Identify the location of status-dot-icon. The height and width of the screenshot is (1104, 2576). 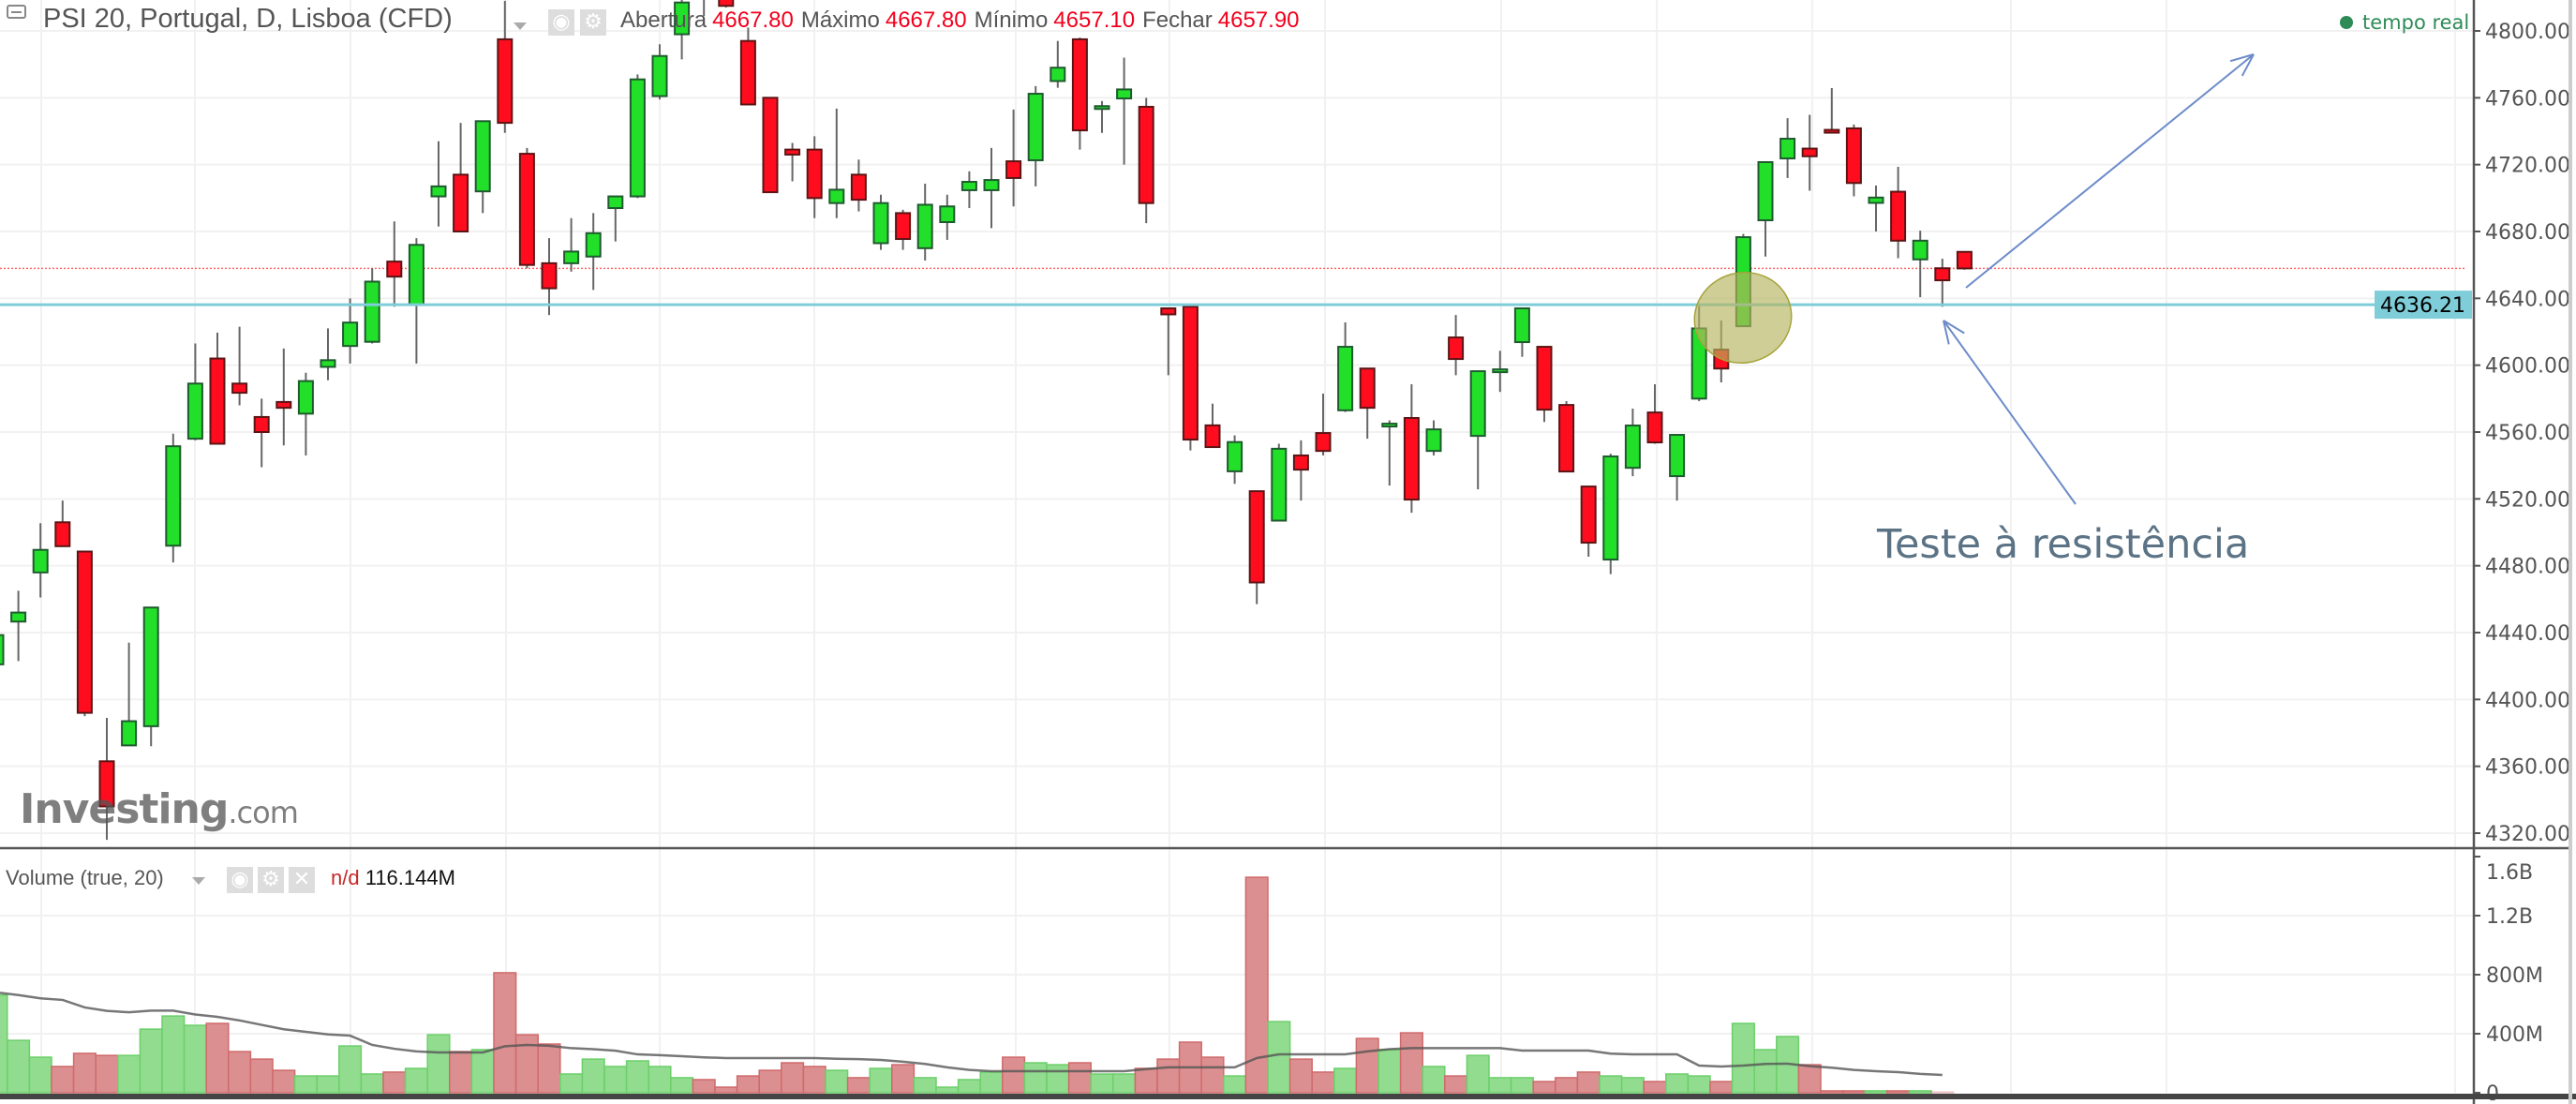
(2346, 22).